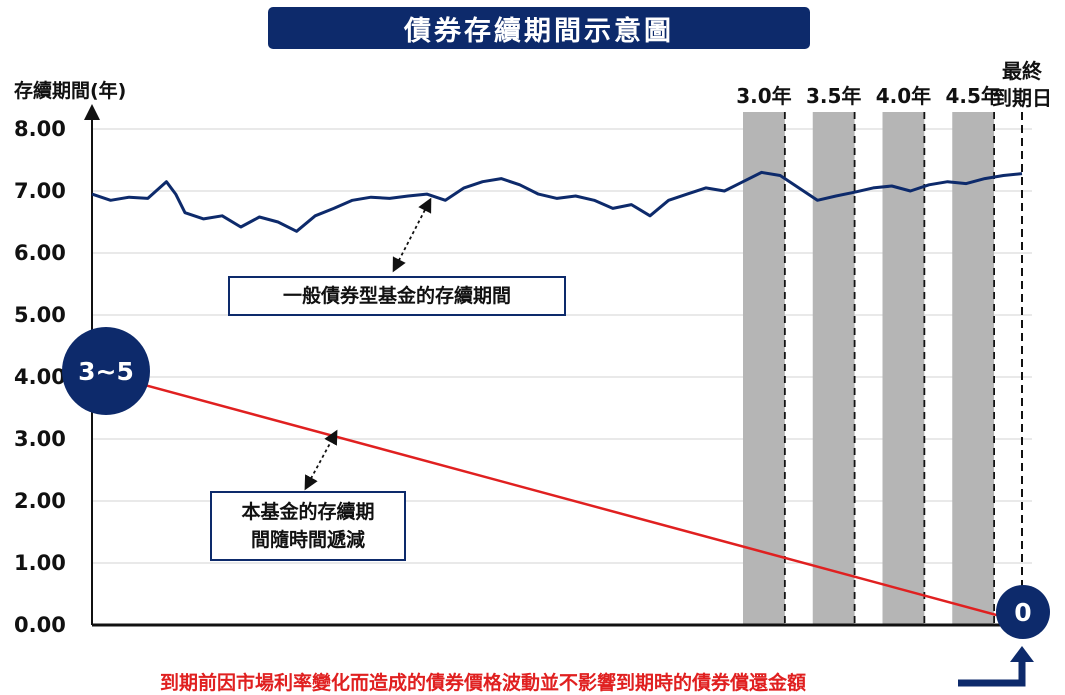 The width and height of the screenshot is (1065, 695). I want to click on this-fund-annotation: 本基金的存續期 間隨時間遞減, so click(308, 526).